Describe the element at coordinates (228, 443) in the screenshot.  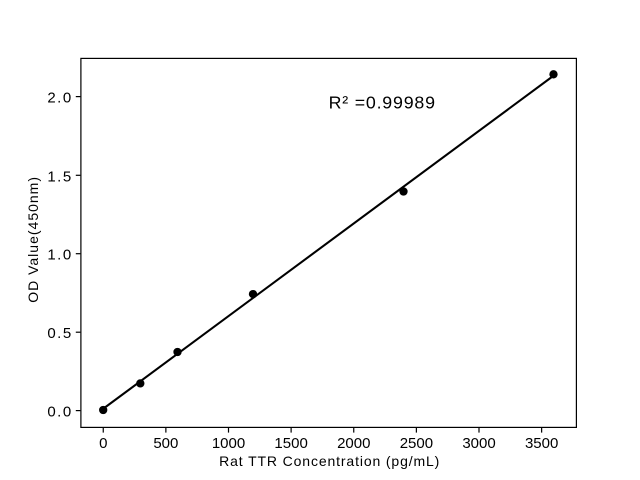
I see `svg-text: 1000` at that location.